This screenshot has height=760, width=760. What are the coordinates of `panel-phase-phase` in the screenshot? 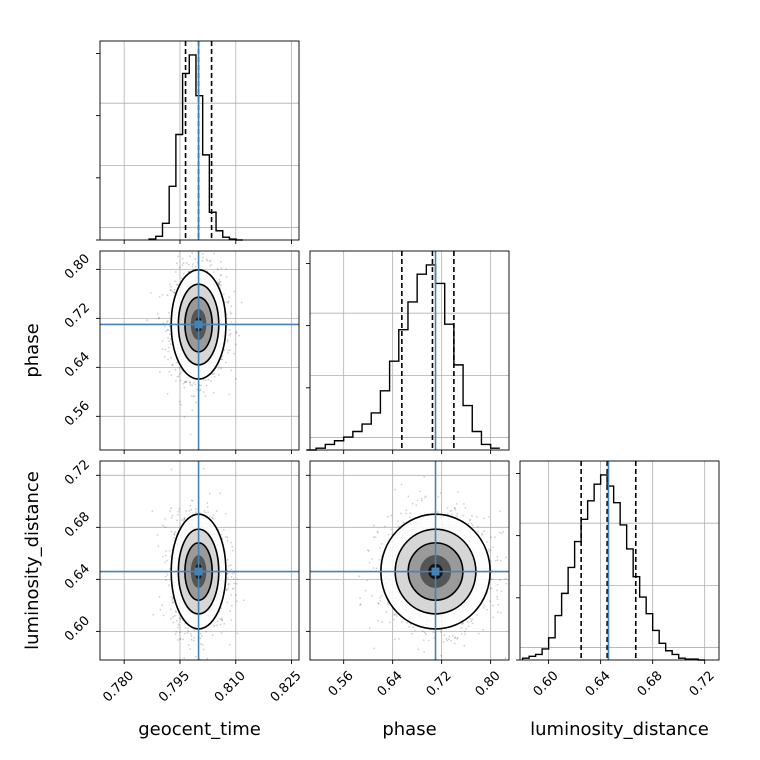 It's located at (408, 352).